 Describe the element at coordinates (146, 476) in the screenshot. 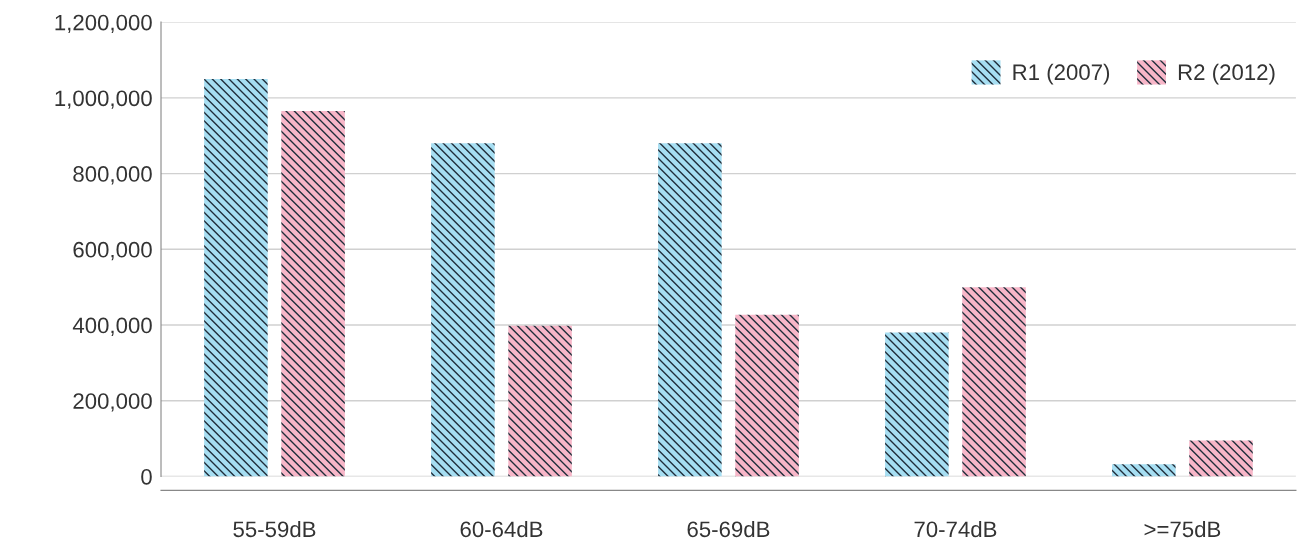

I see `y-tick-label: 0` at that location.